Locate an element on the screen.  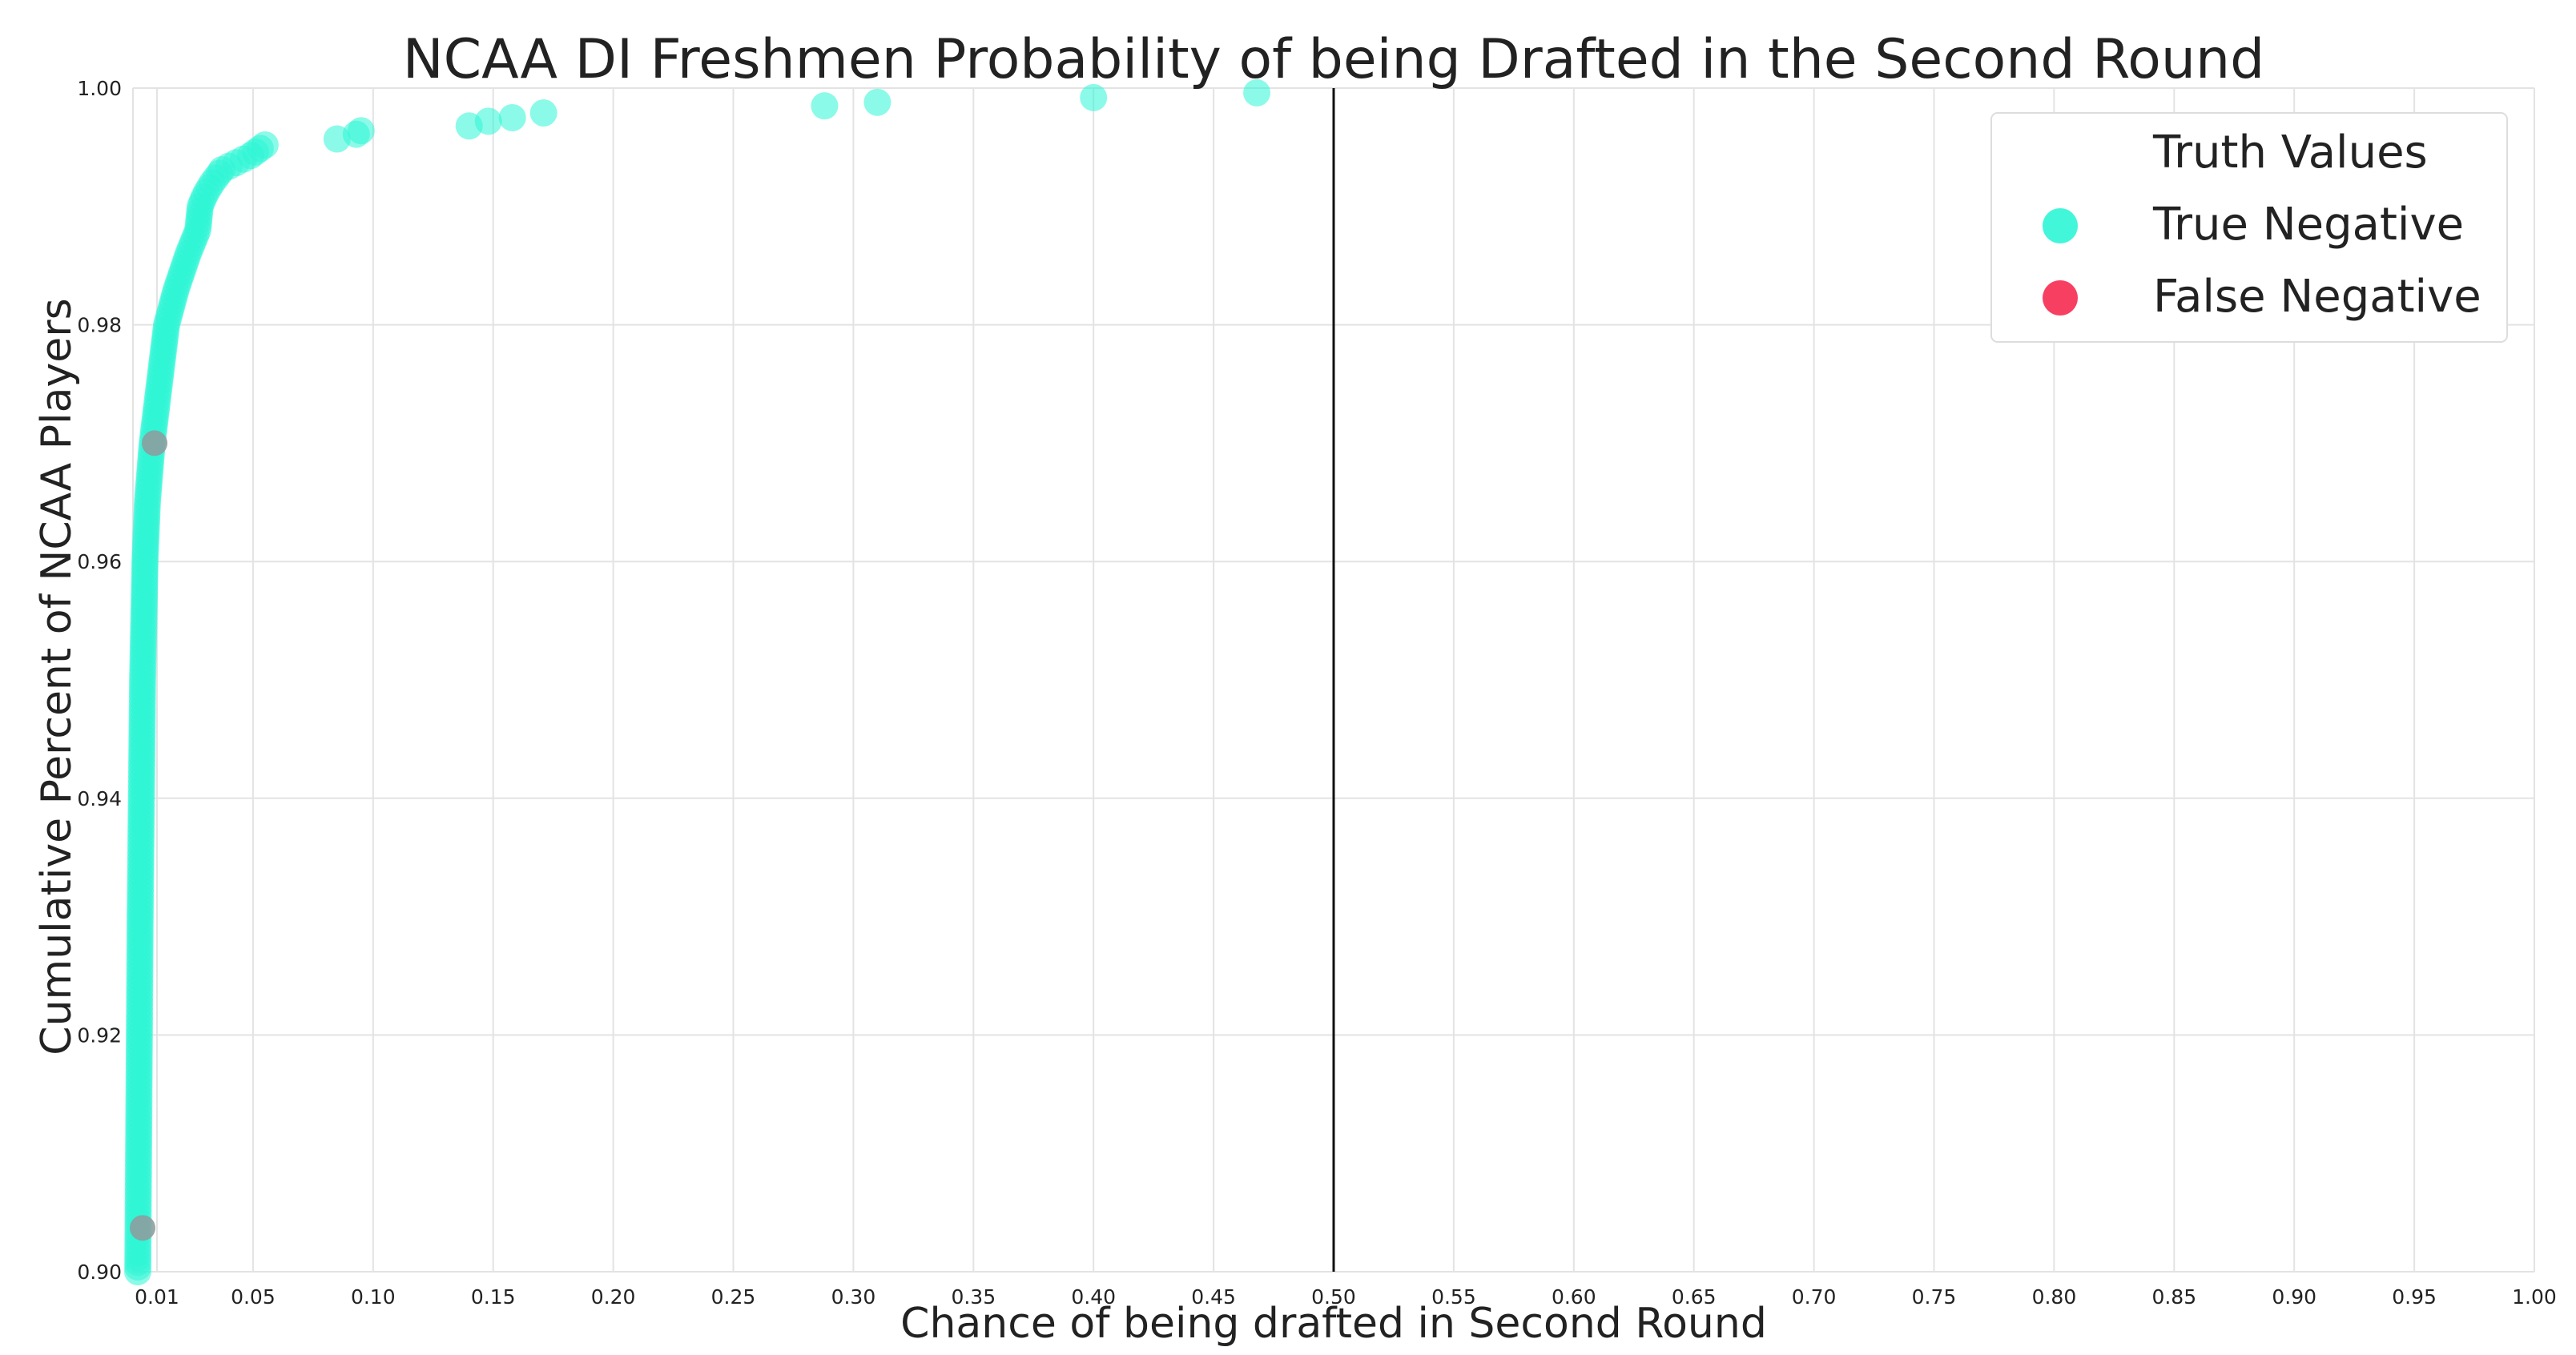
x-tick-label: 0.20 is located at coordinates (614, 1297).